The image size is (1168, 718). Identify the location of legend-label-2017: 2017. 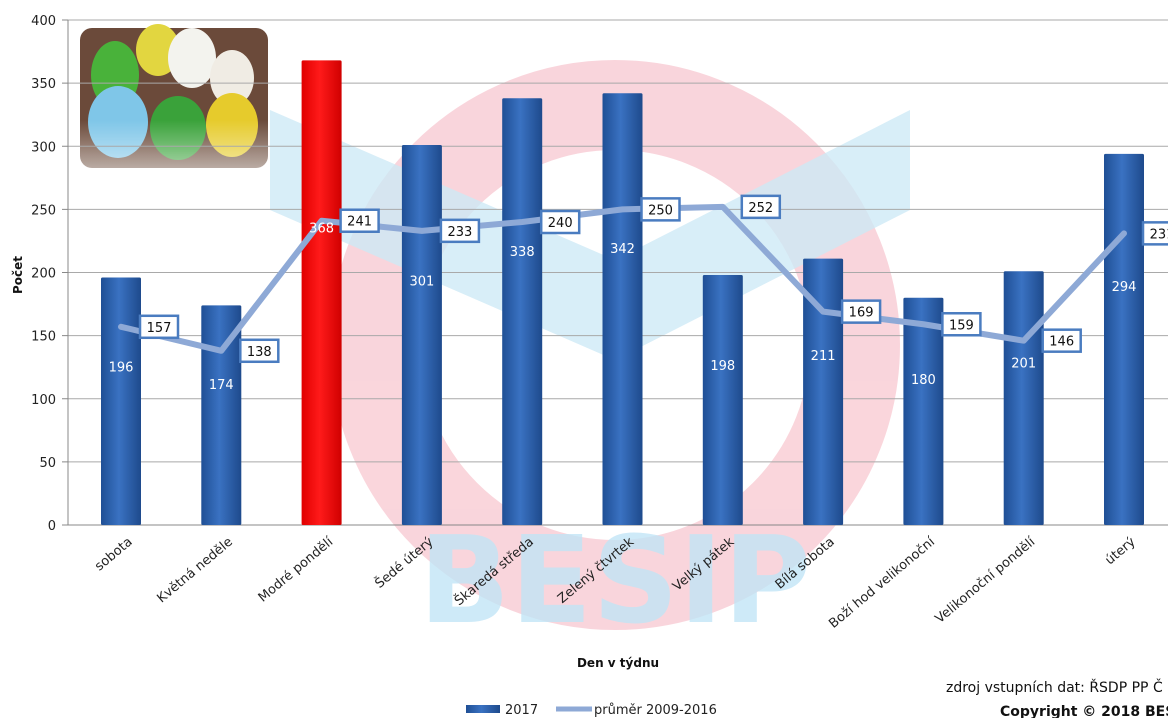
(521, 710).